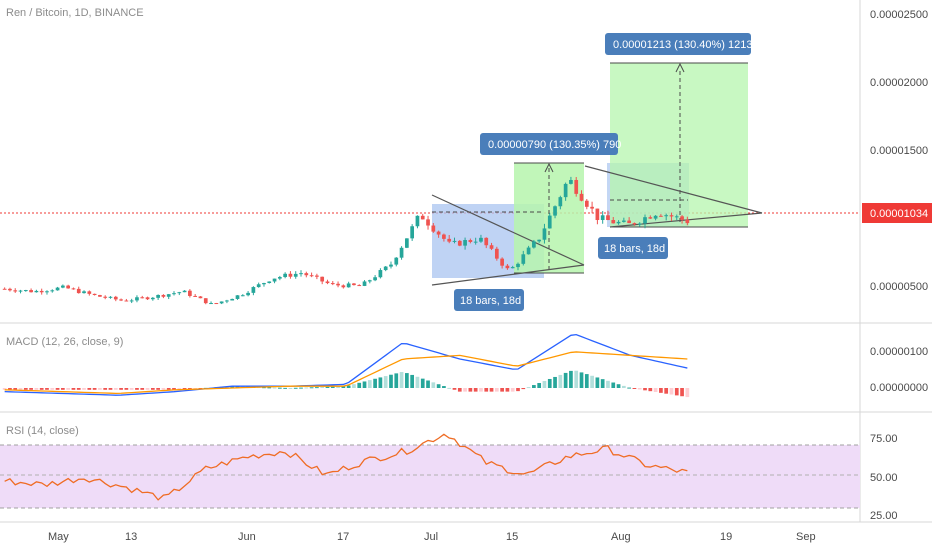 The height and width of the screenshot is (550, 932). What do you see at coordinates (508, 230) in the screenshot?
I see `triangle-1-upper-trendline` at bounding box center [508, 230].